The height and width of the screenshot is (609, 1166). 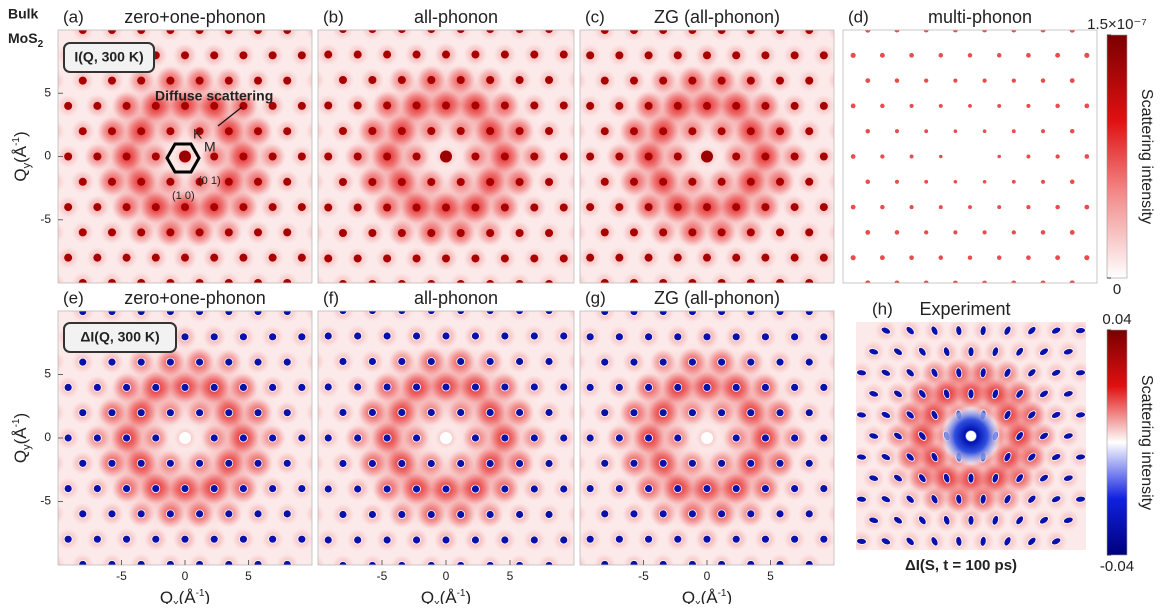 What do you see at coordinates (1127, 443) in the screenshot?
I see `colorbar: -0.04 0.04 Scattering intensity` at bounding box center [1127, 443].